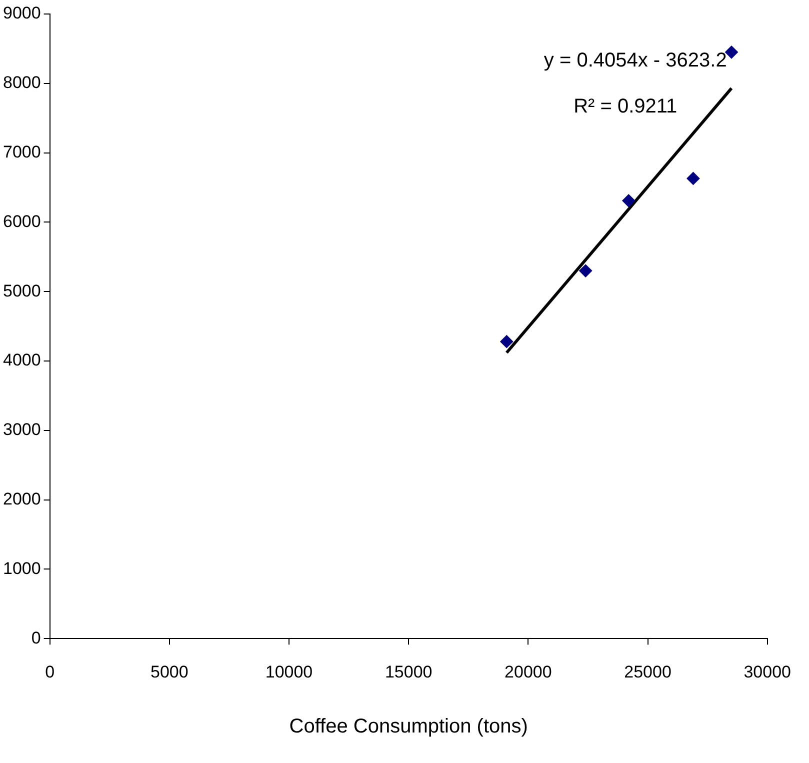 The height and width of the screenshot is (763, 809). What do you see at coordinates (21, 152) in the screenshot?
I see `y-tick-label: 7000` at bounding box center [21, 152].